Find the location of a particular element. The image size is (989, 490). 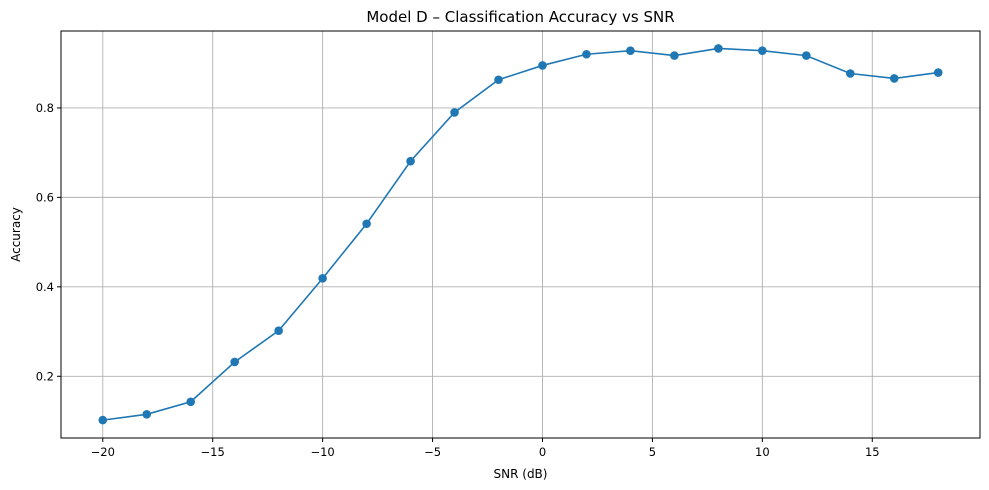

x-tick-label: 0 is located at coordinates (542, 452).